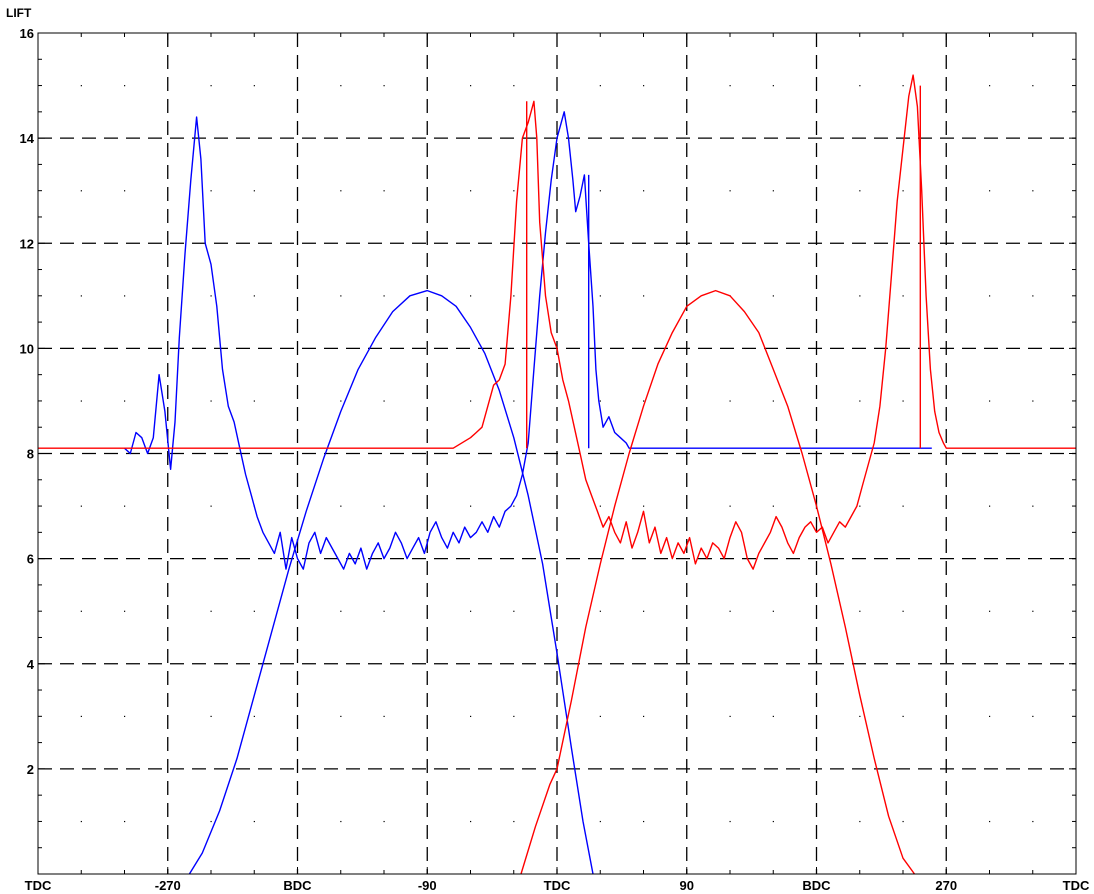 The width and height of the screenshot is (1094, 894). Describe the element at coordinates (31, 664) in the screenshot. I see `y-tick-label: 4` at that location.